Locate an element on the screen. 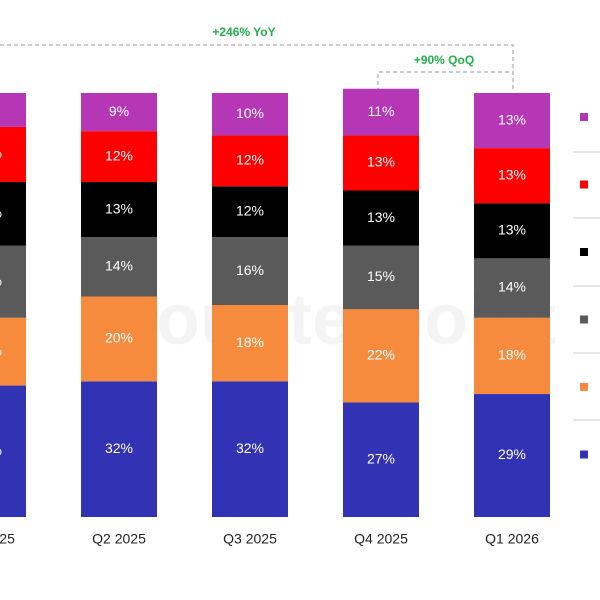 Image resolution: width=600 pixels, height=600 pixels. value-label: 20% is located at coordinates (119, 338).